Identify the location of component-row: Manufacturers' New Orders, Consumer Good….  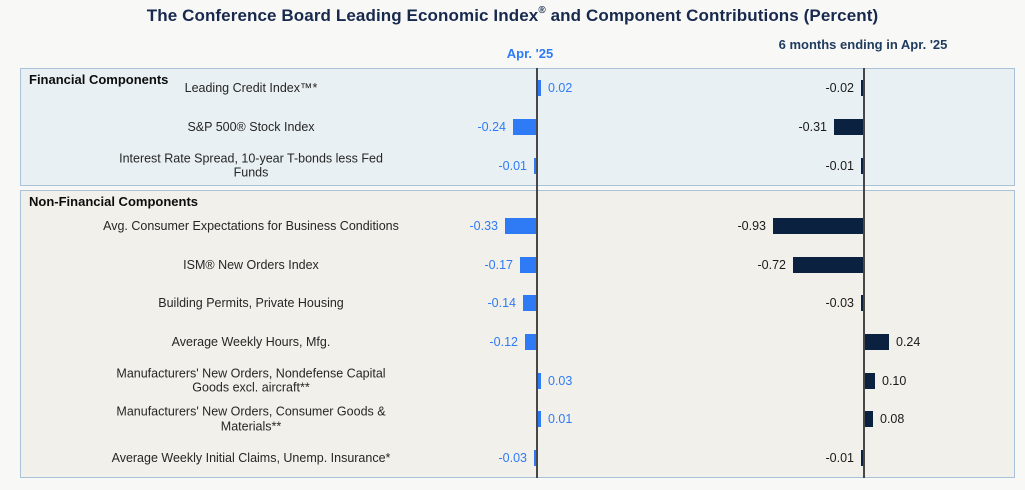
(517, 419).